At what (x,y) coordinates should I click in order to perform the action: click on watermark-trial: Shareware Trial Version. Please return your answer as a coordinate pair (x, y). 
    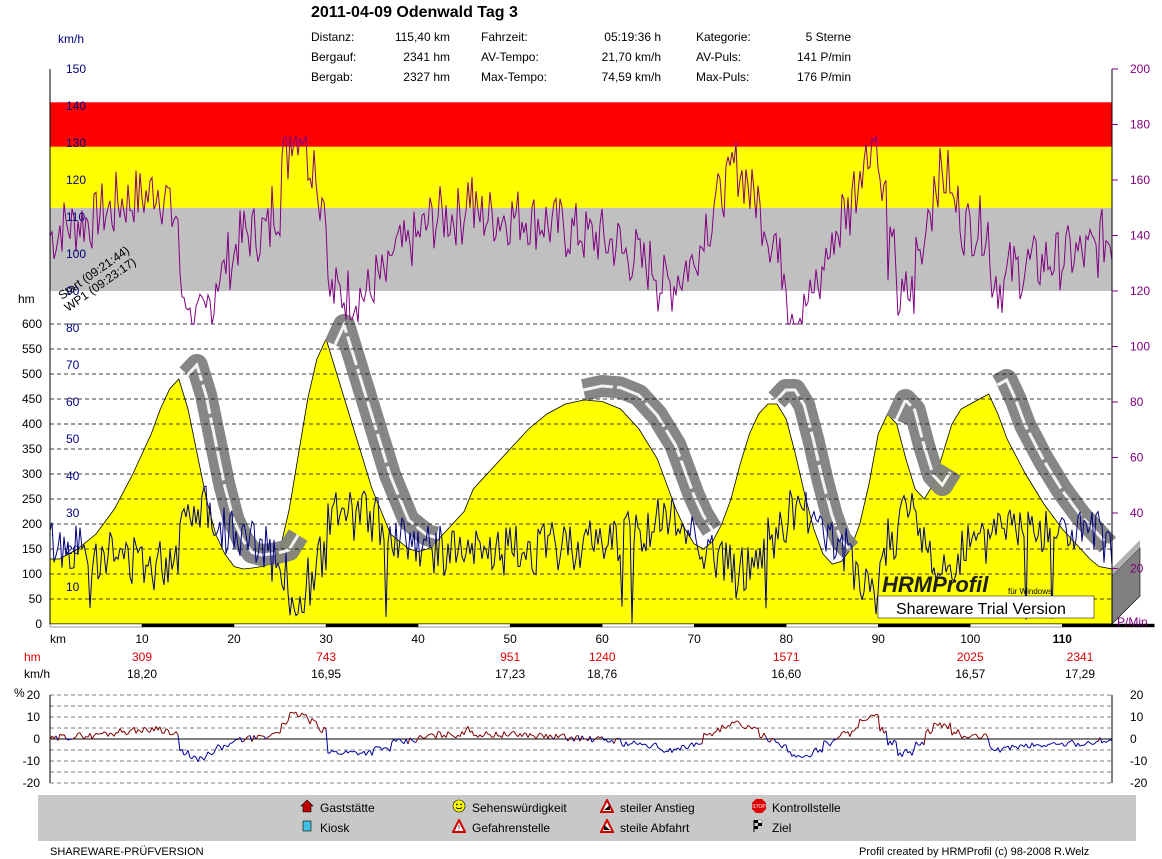
    Looking at the image, I should click on (981, 609).